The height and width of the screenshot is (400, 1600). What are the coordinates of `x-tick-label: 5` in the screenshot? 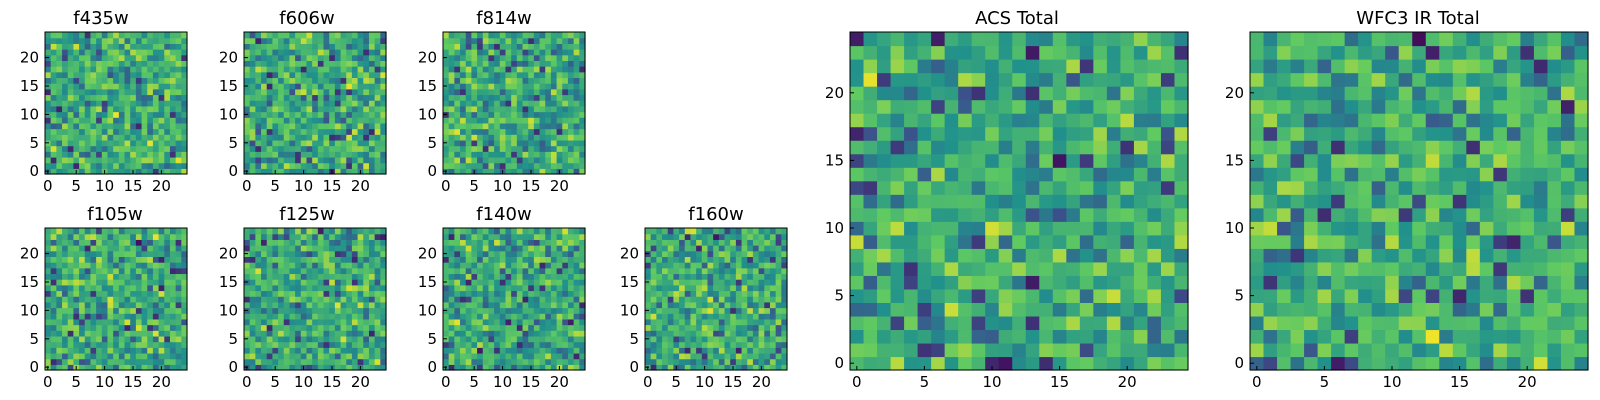 It's located at (474, 186).